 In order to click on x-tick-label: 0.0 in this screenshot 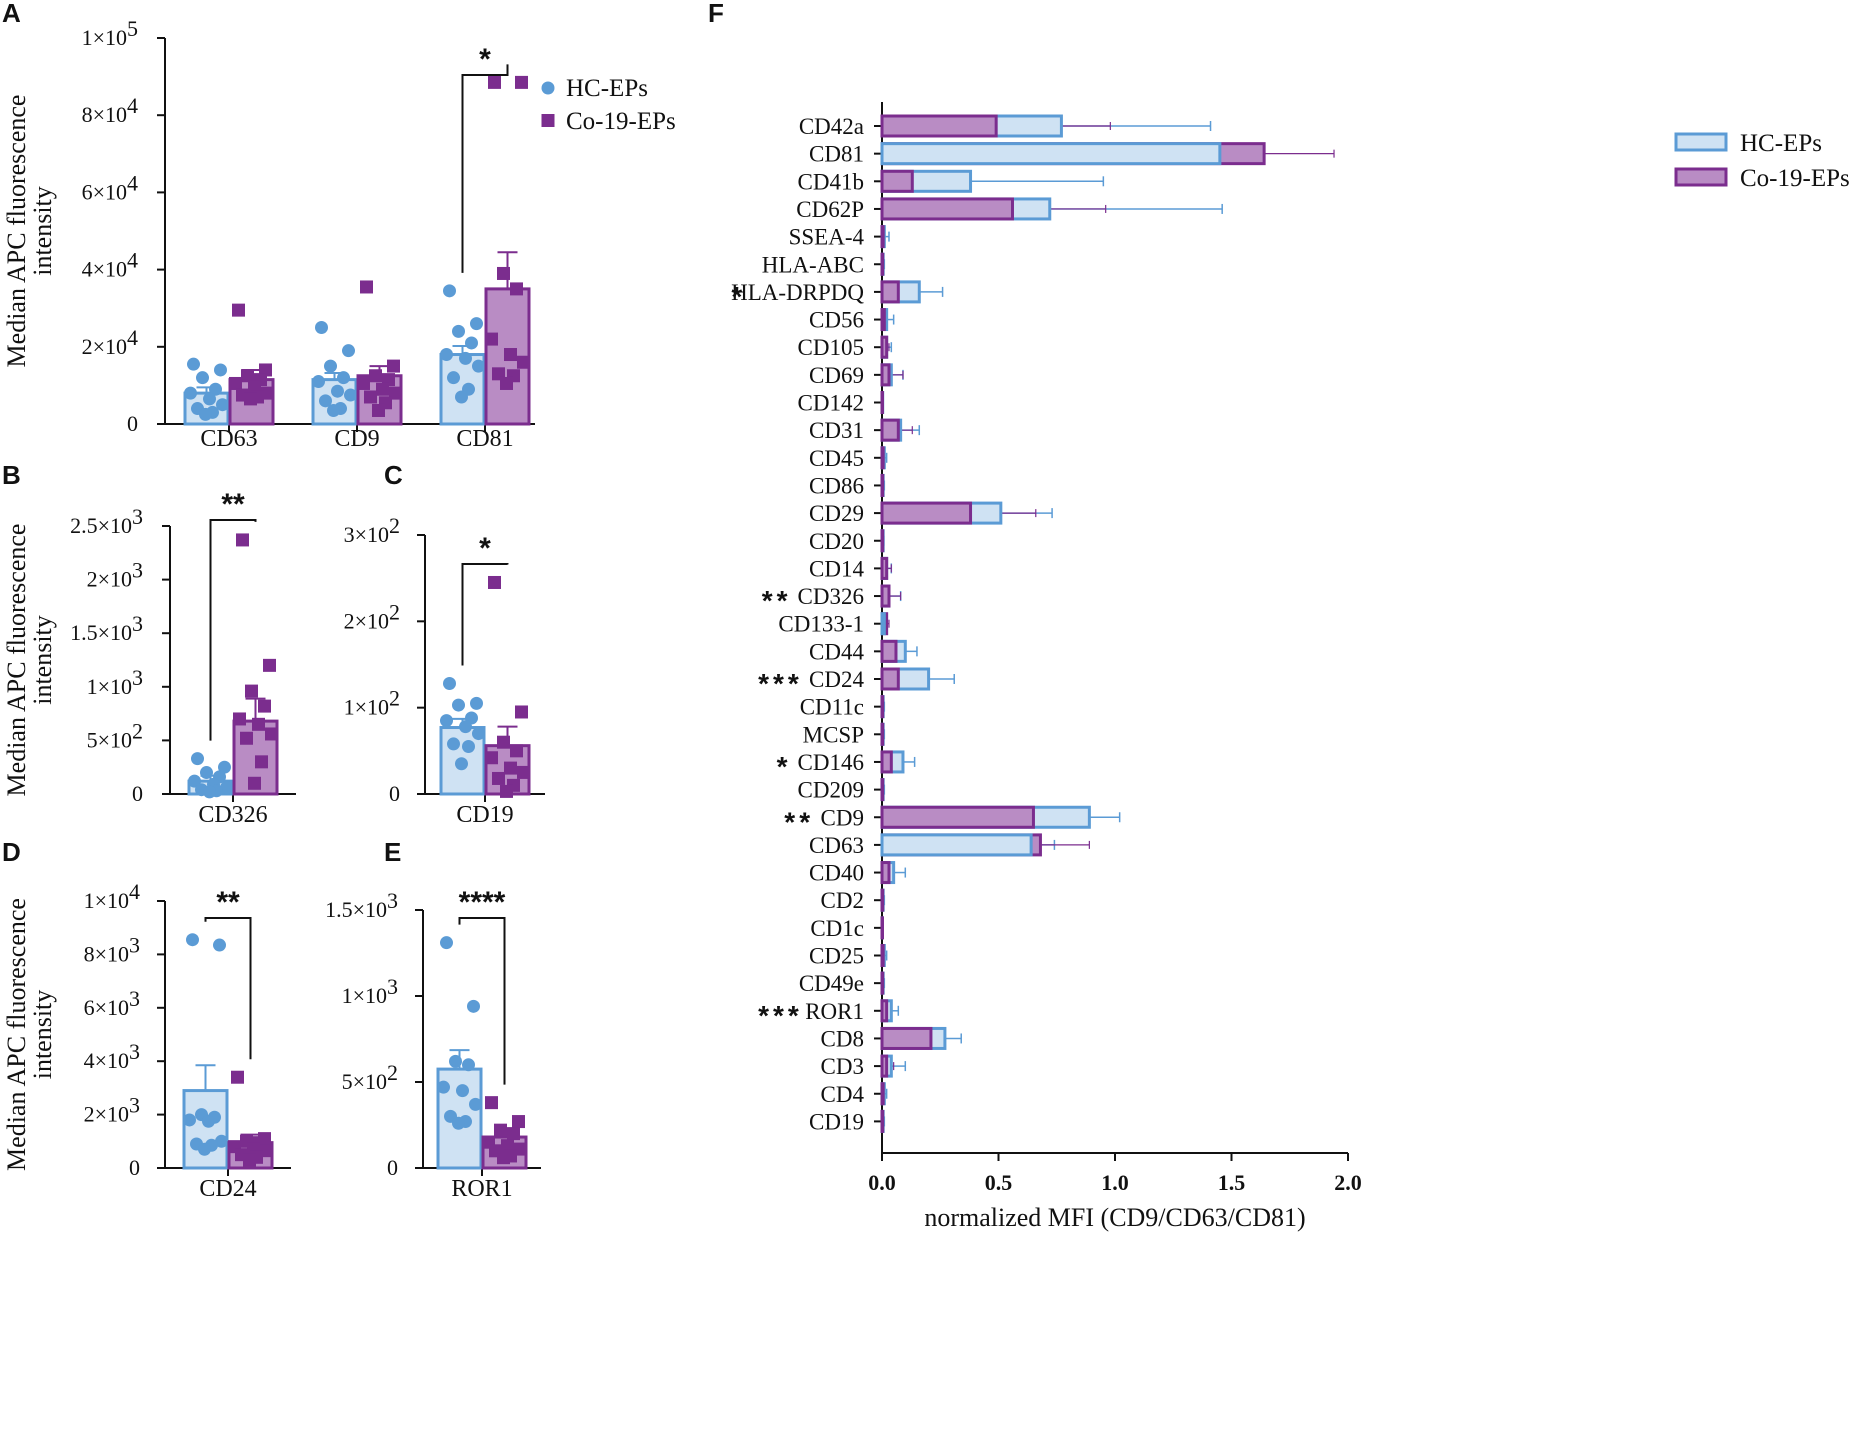, I will do `click(882, 1182)`.